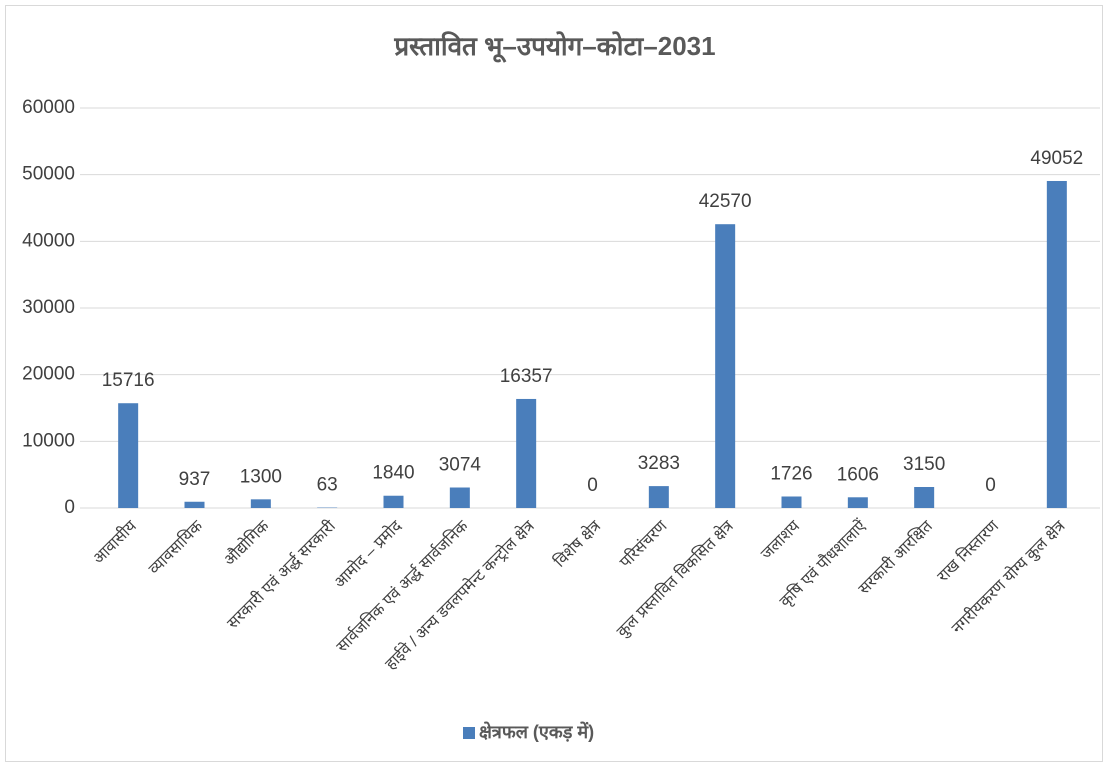  Describe the element at coordinates (195, 479) in the screenshot. I see `data-label: 937` at that location.